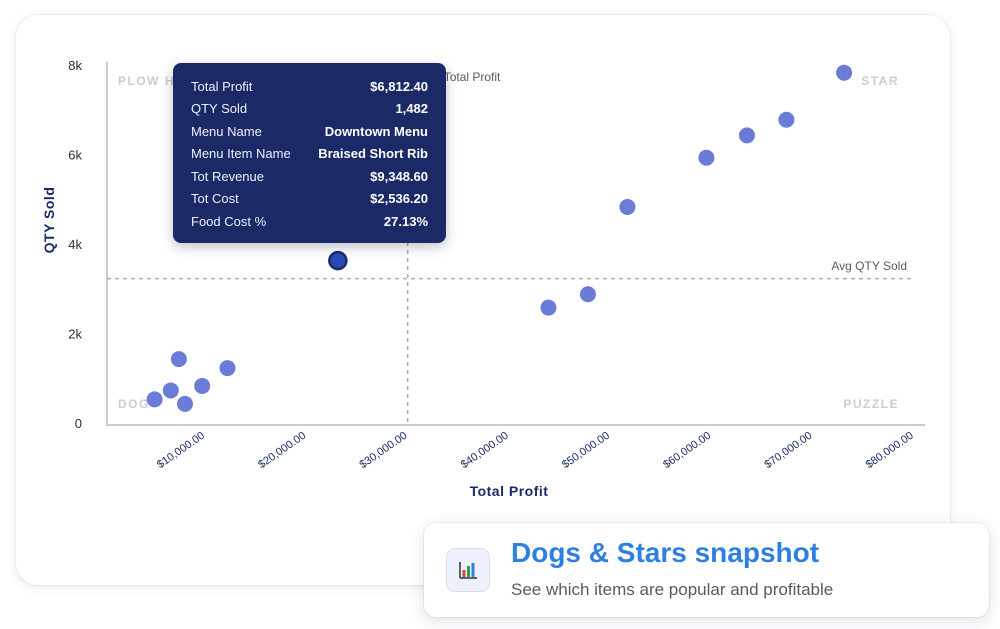 The image size is (1000, 629). I want to click on x-tick-label: $50,000.00, so click(586, 450).